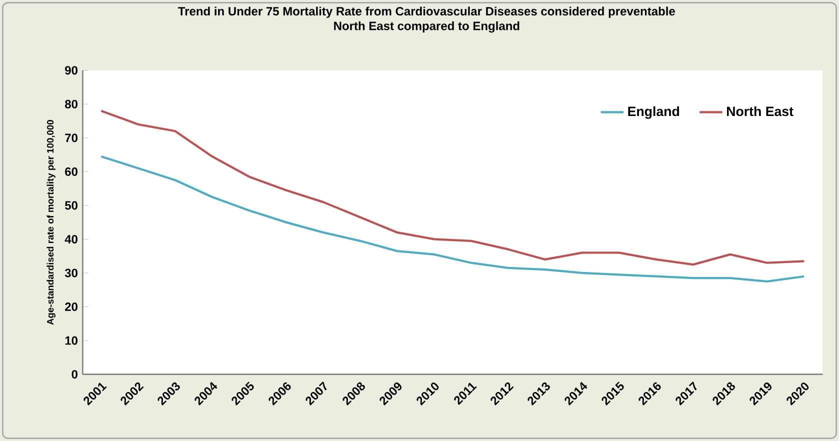 The width and height of the screenshot is (839, 441). I want to click on y-tick-label: 60, so click(71, 171).